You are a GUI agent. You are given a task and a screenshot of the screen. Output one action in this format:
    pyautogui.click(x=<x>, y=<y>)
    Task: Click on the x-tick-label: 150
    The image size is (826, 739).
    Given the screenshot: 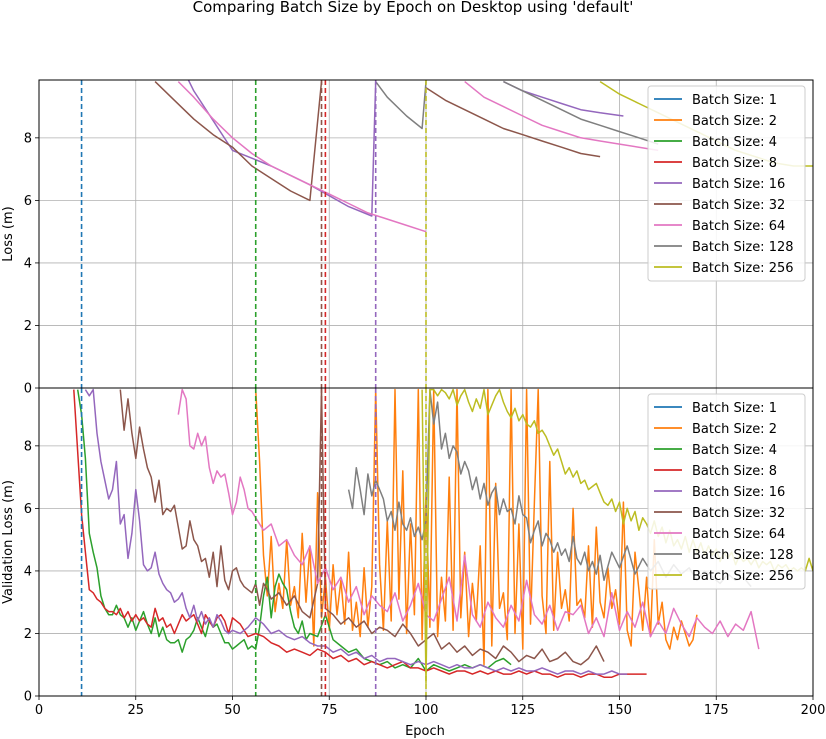 What is the action you would take?
    pyautogui.click(x=619, y=710)
    